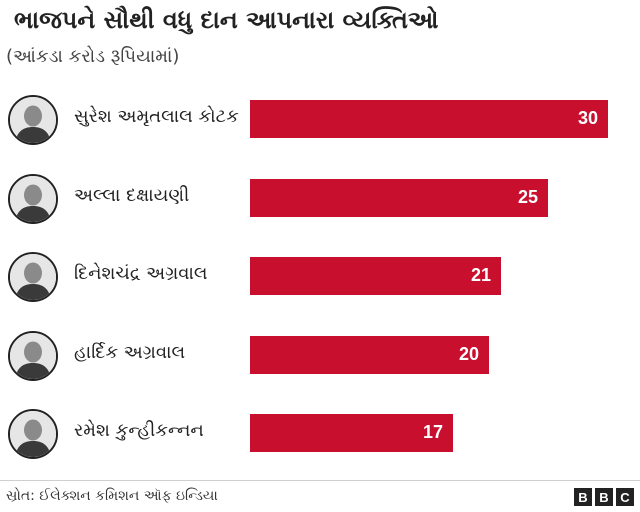 This screenshot has width=640, height=512. I want to click on bar: 21, so click(375, 276).